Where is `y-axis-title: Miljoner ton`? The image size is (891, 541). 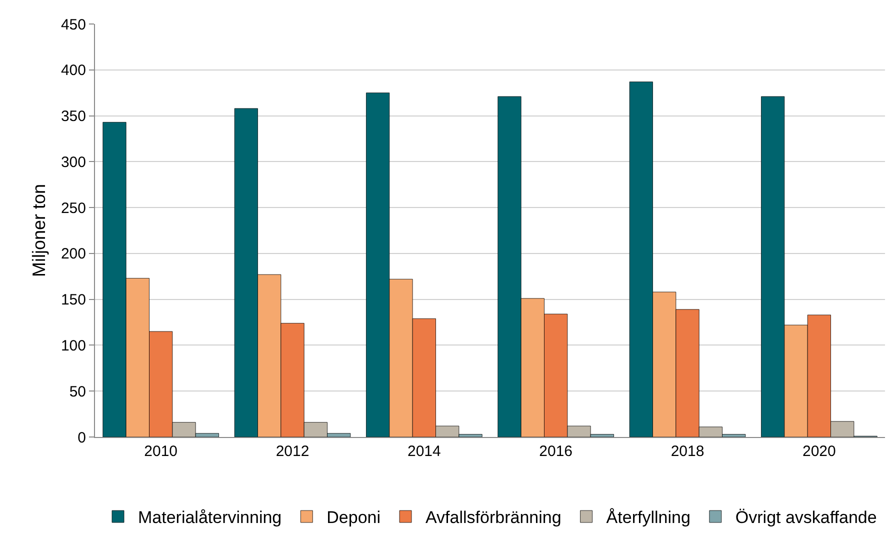
y-axis-title: Miljoner ton is located at coordinates (39, 231).